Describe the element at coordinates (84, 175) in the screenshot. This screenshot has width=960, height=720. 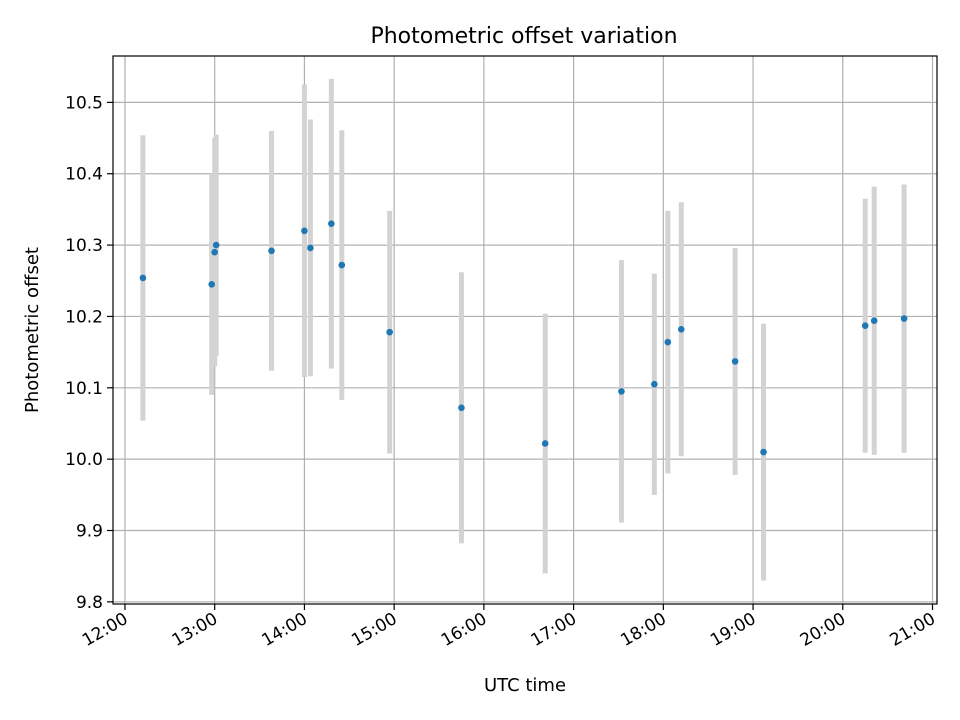
I see `y-tick-label: 10.4` at that location.